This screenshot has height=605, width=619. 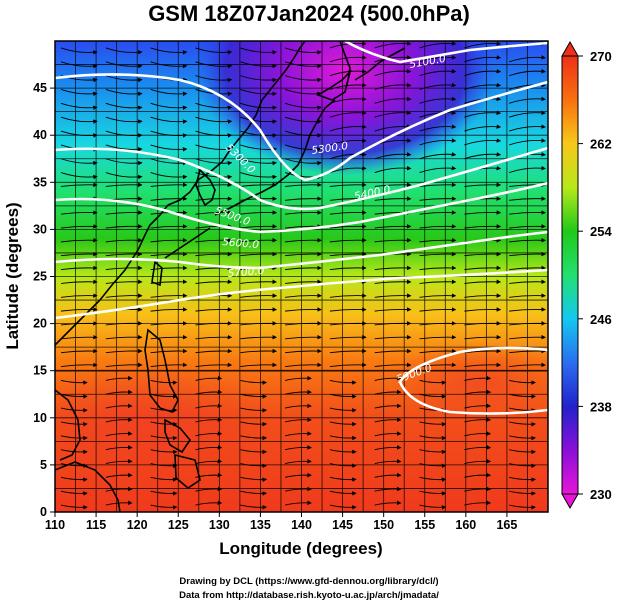 I want to click on coastline-ryukyu, so click(x=187, y=243).